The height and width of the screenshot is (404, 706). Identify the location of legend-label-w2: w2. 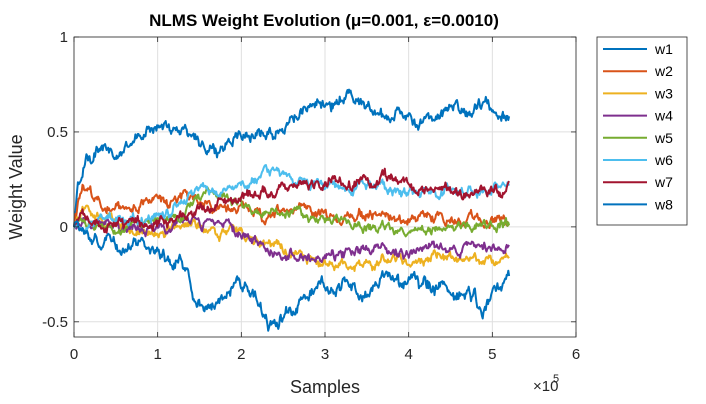
(663, 71).